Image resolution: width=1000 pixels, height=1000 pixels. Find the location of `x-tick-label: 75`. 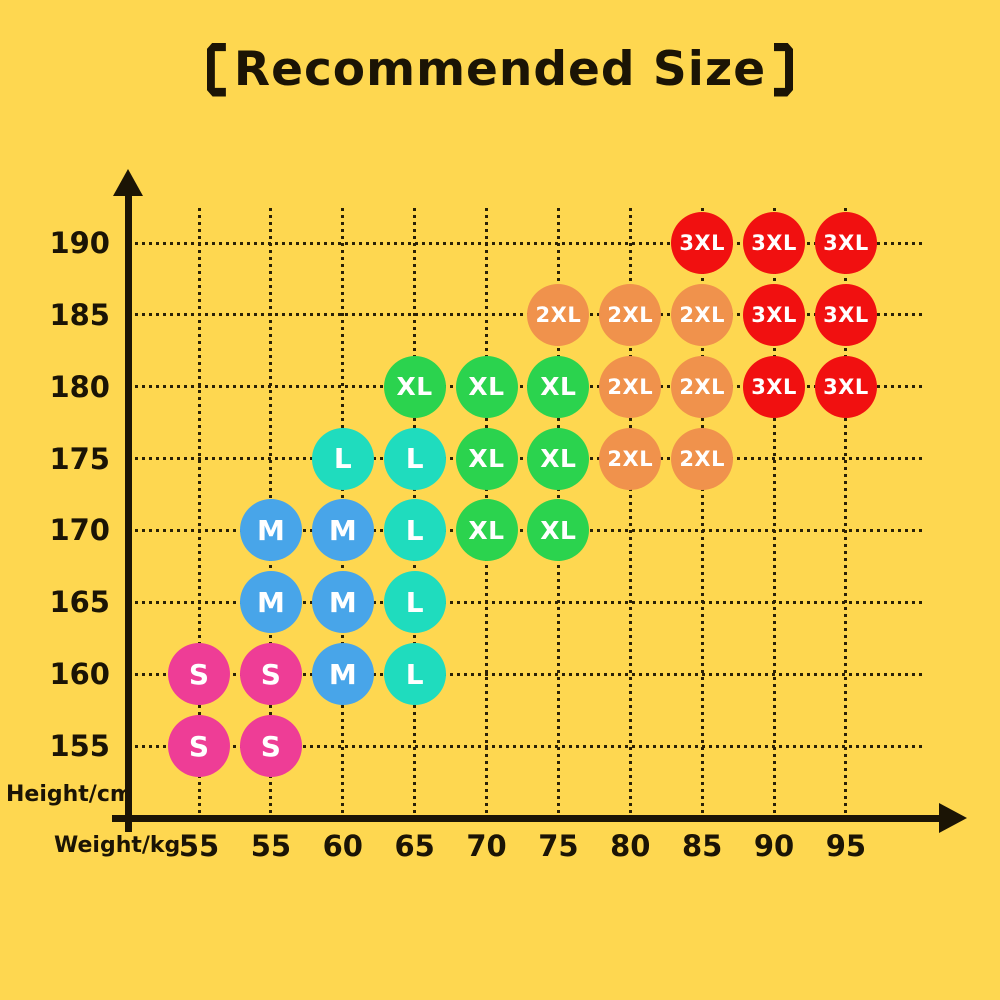

x-tick-label: 75 is located at coordinates (558, 846).